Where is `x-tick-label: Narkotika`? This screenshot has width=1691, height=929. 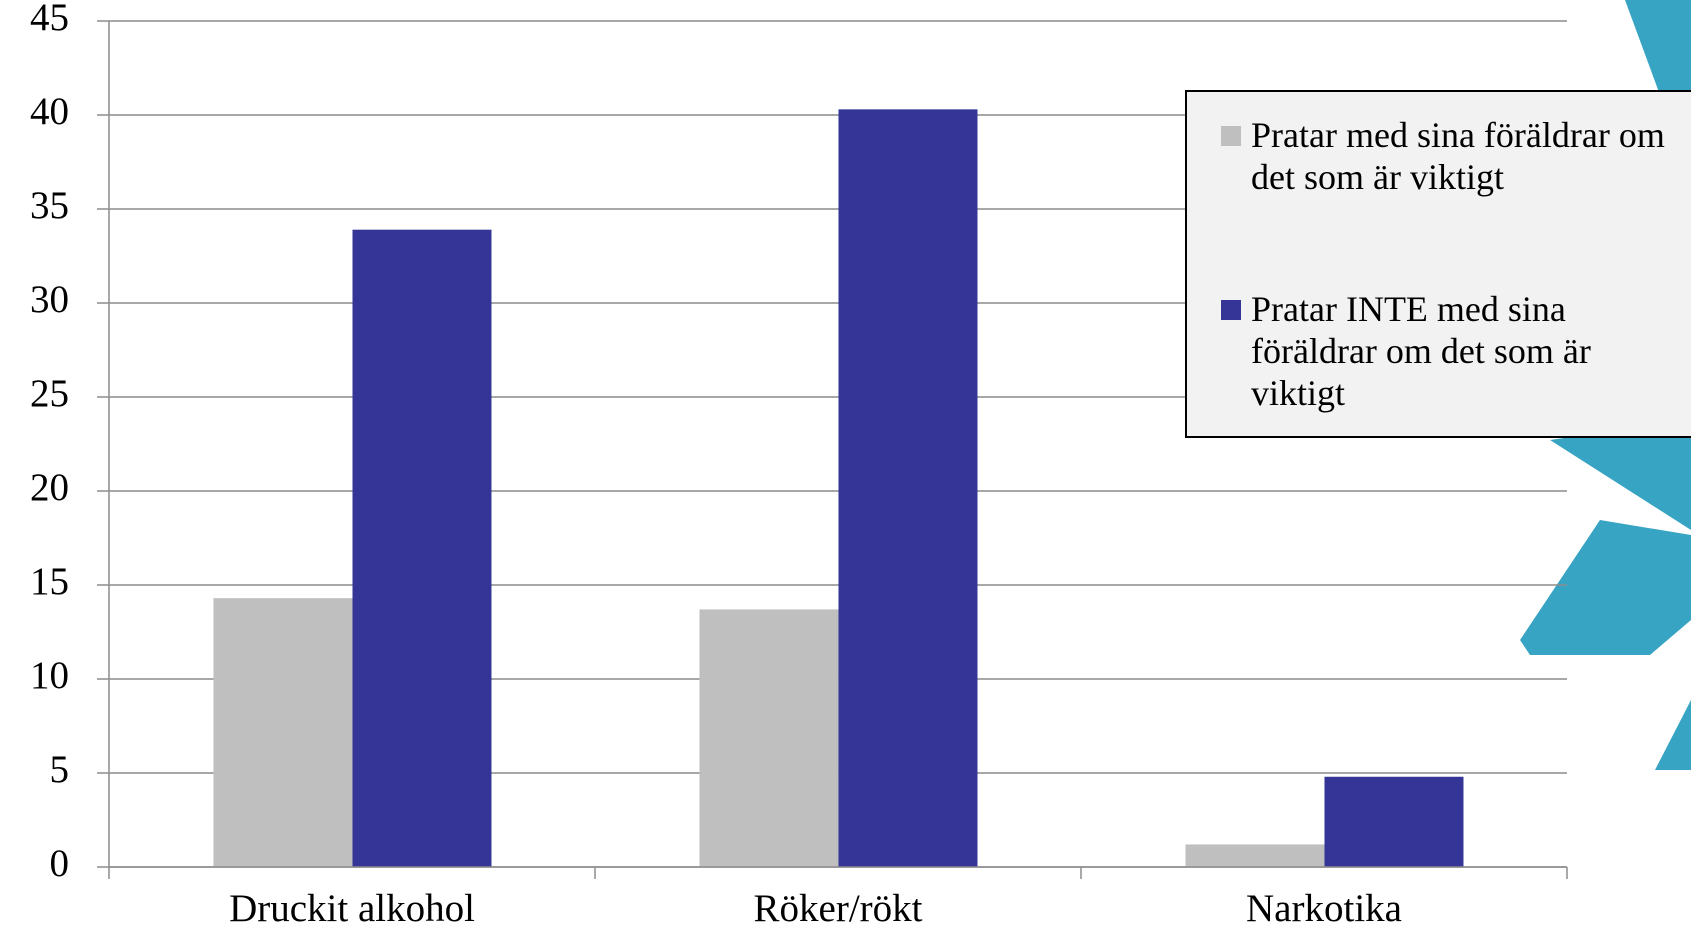
x-tick-label: Narkotika is located at coordinates (1324, 908).